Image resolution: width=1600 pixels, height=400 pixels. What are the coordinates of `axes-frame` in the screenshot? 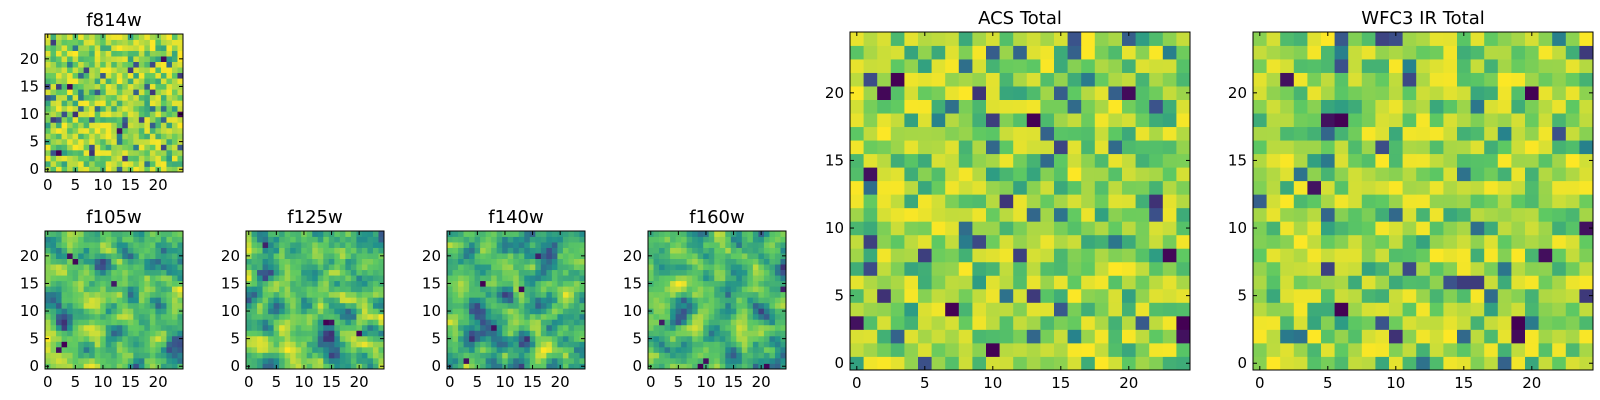 It's located at (516, 300).